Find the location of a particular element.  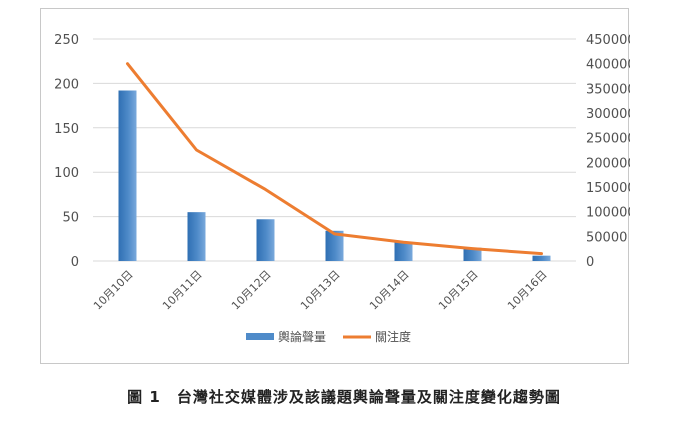

x-tick-label: 10月11日 is located at coordinates (182, 290).